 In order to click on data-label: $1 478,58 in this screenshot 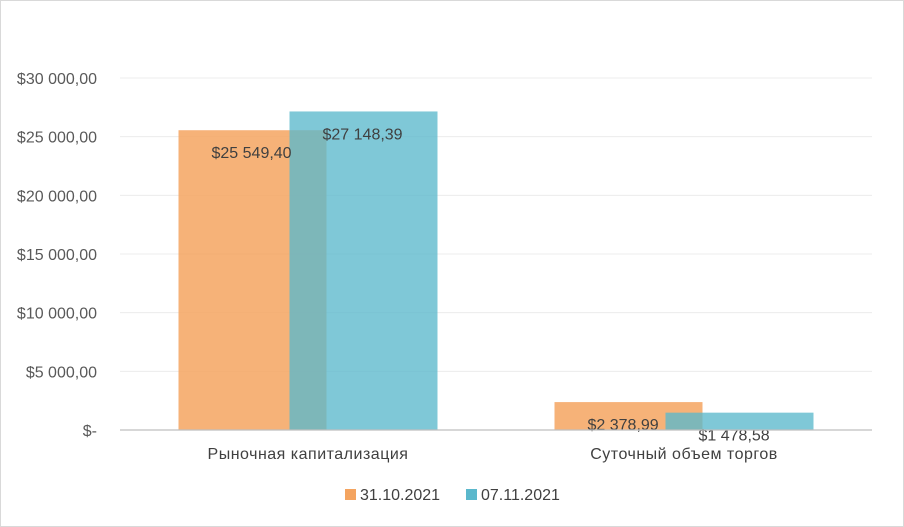, I will do `click(734, 436)`.